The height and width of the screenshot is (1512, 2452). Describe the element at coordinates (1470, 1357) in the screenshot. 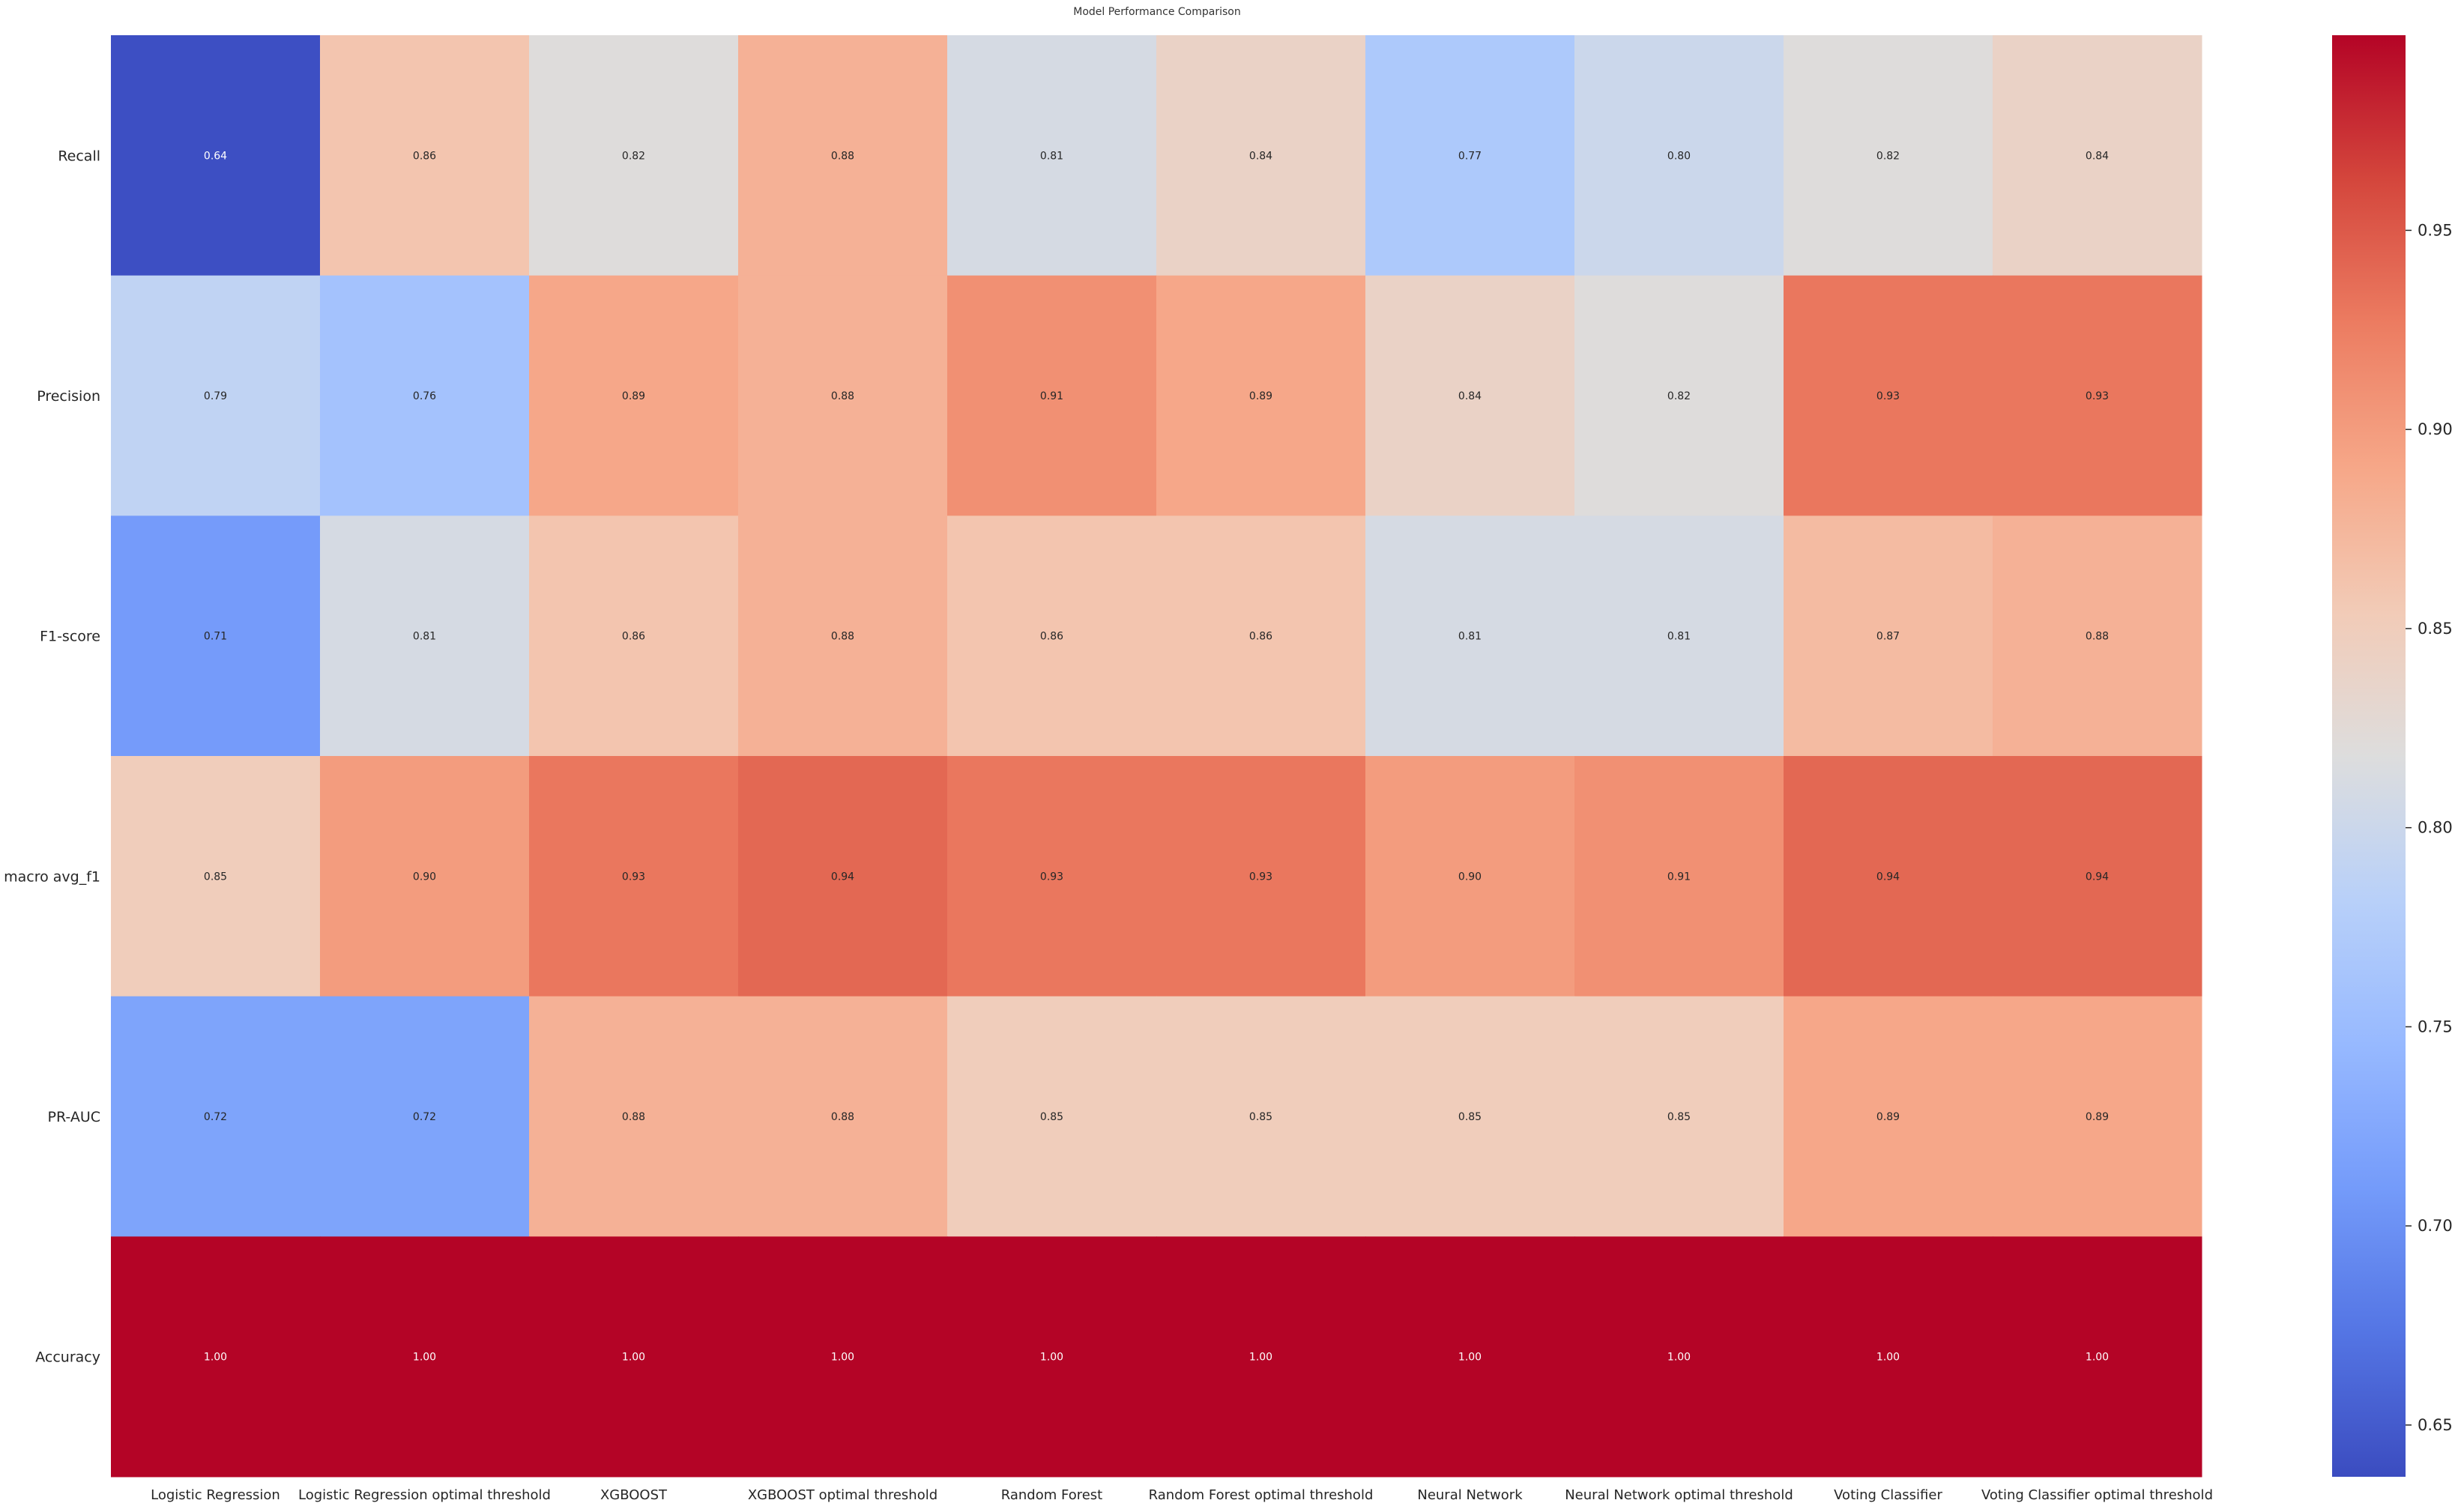

I see `heatmap-cell-accuracy-neural-network` at that location.